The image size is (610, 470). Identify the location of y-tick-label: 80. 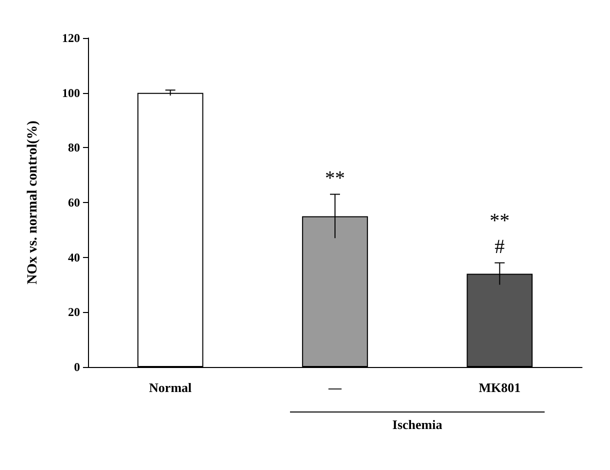
(74, 147).